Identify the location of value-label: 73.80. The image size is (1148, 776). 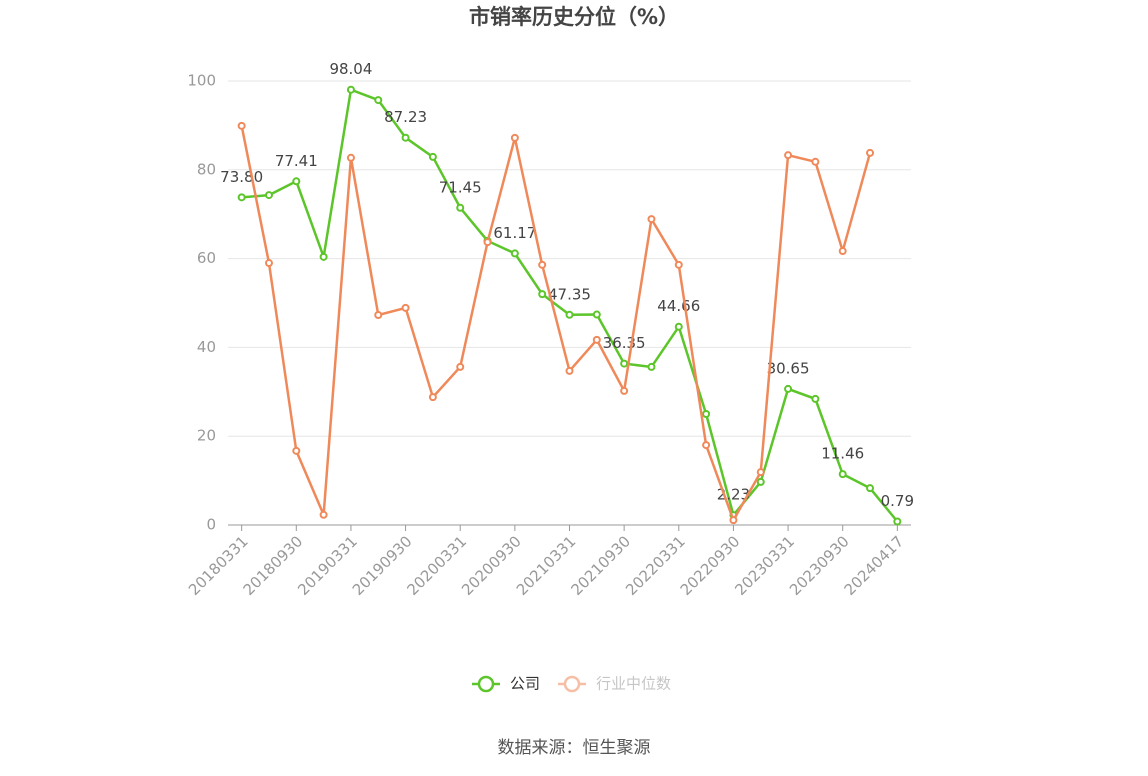
(241, 177).